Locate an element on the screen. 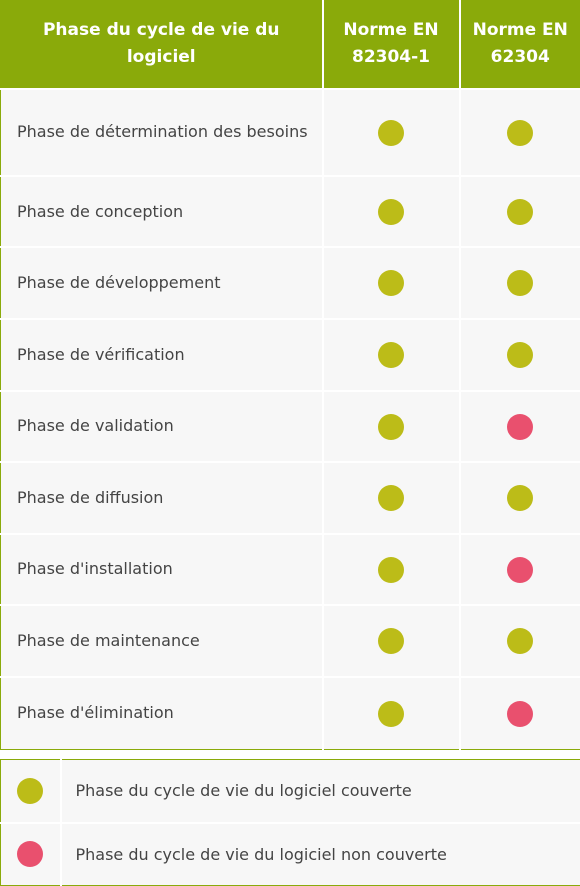 The width and height of the screenshot is (580, 886). phase-cell: Phase de vérification is located at coordinates (162, 355).